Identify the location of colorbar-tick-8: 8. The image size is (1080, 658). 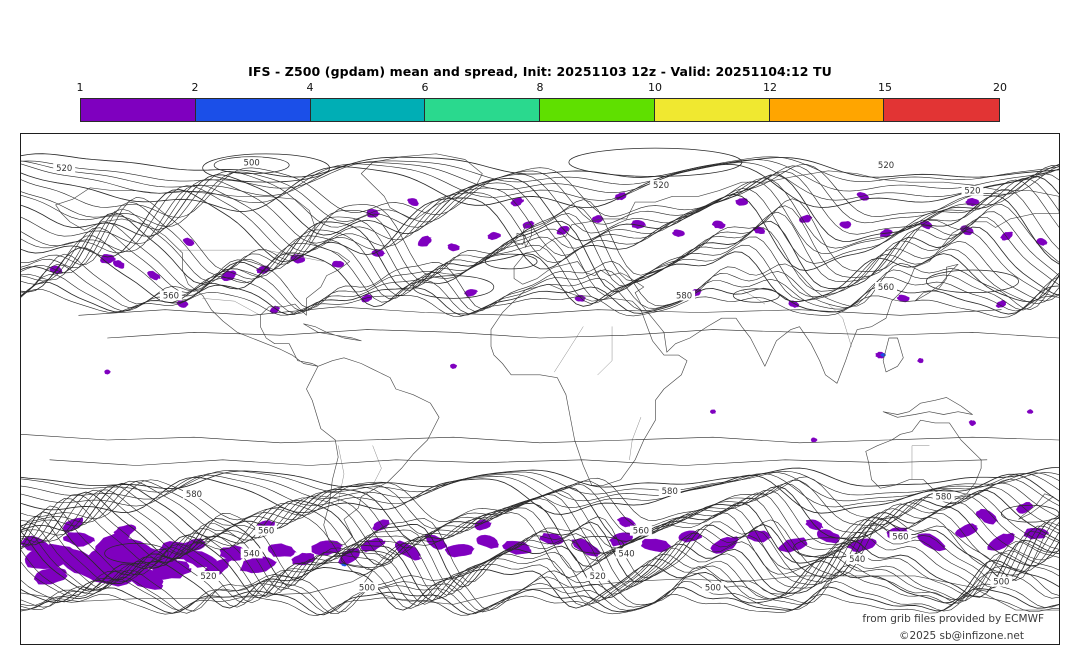
(540, 87).